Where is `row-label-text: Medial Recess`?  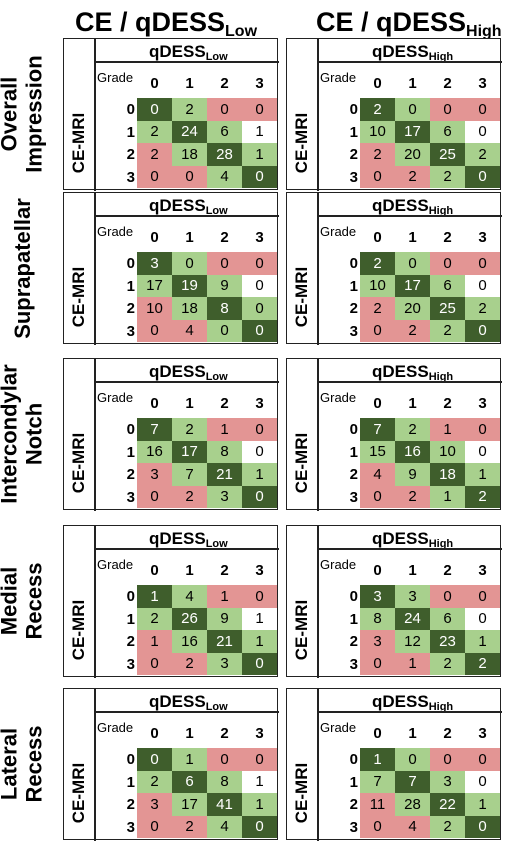
row-label-text: Medial Recess is located at coordinates (23, 600).